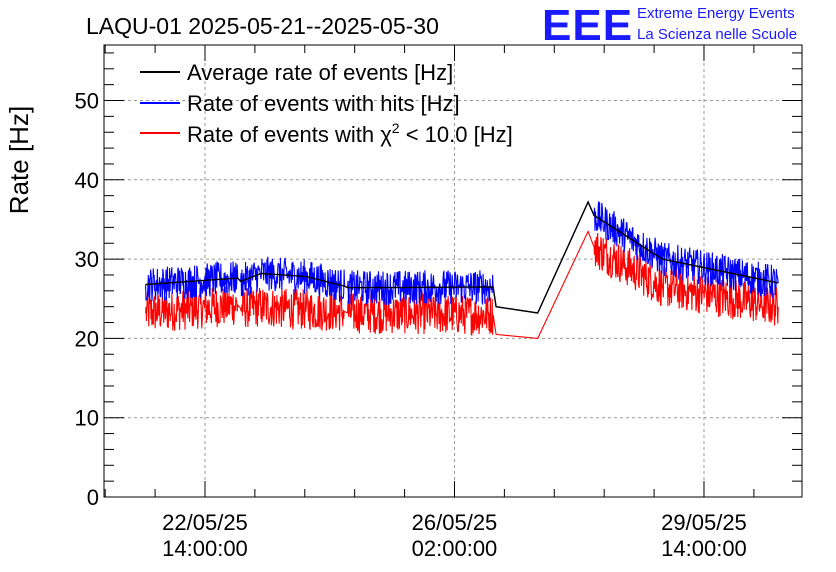 The height and width of the screenshot is (572, 836). Describe the element at coordinates (455, 522) in the screenshot. I see `x-tick-label-date: 26/05/25` at that location.